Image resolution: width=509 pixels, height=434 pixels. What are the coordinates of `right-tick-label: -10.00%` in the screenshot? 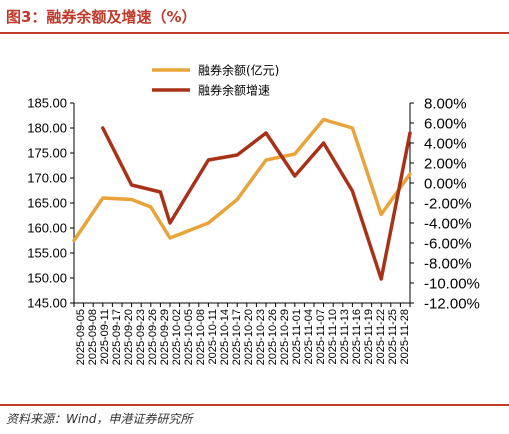 It's located at (452, 284).